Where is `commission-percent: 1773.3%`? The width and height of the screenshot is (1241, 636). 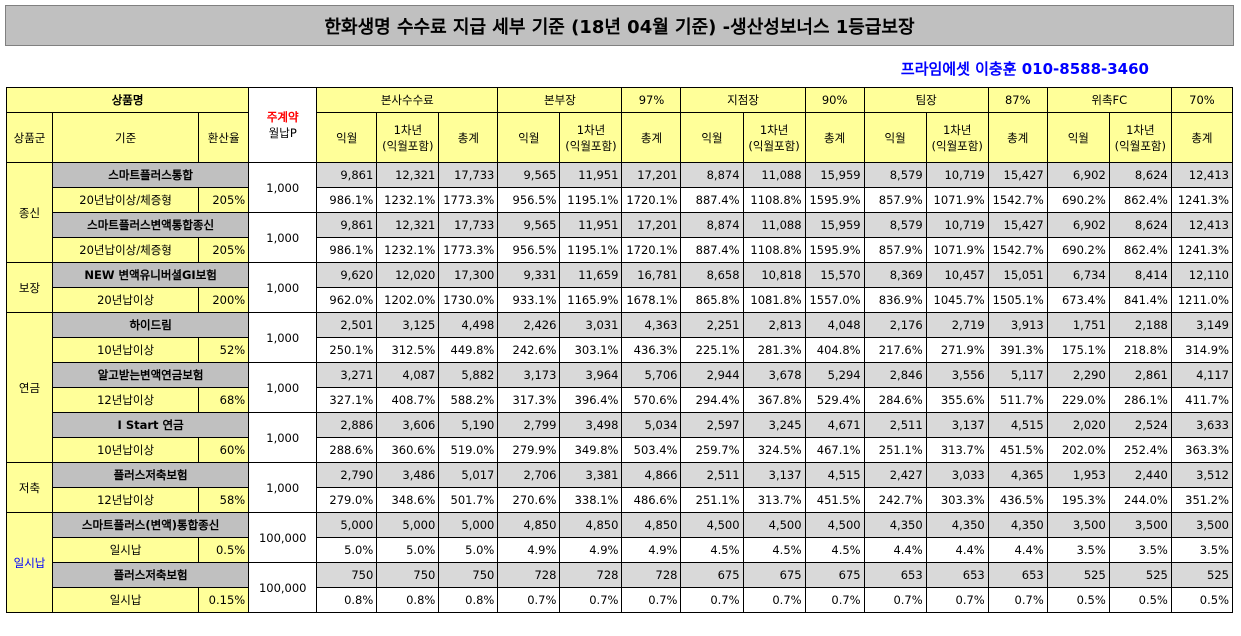 commission-percent: 1773.3% is located at coordinates (468, 200).